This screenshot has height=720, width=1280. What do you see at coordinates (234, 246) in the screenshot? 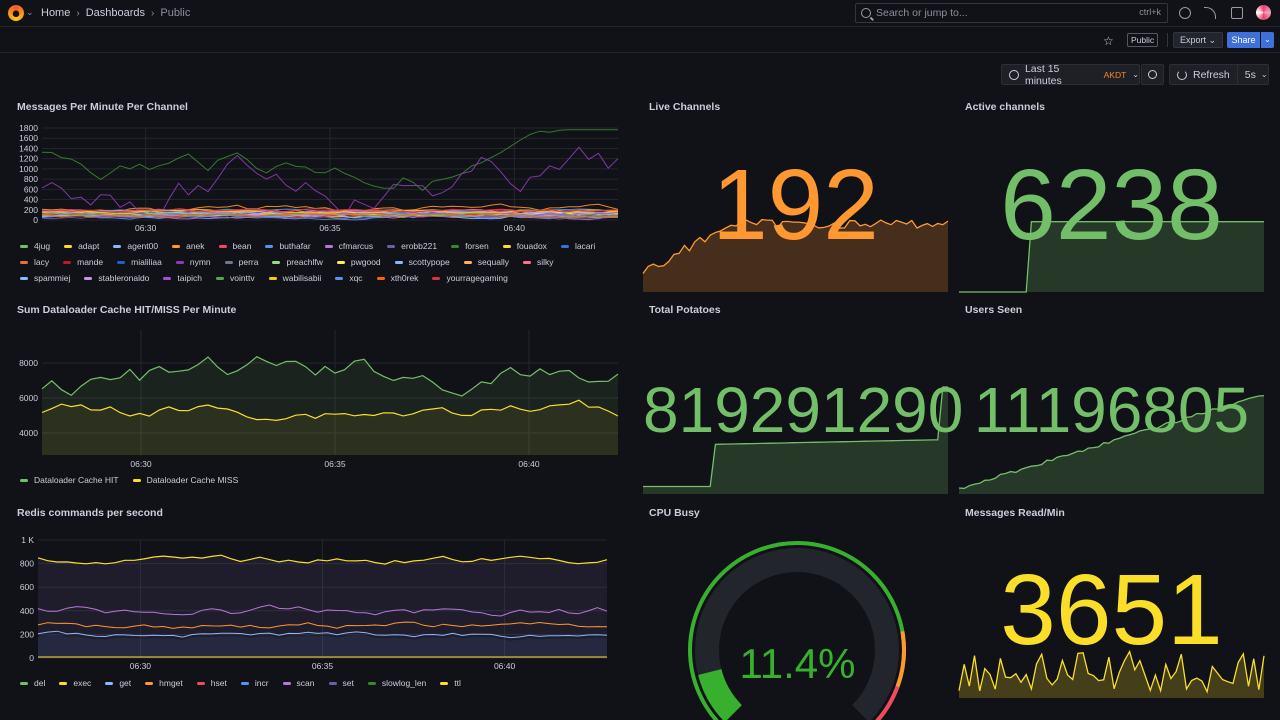
I see `legend-item: bean` at bounding box center [234, 246].